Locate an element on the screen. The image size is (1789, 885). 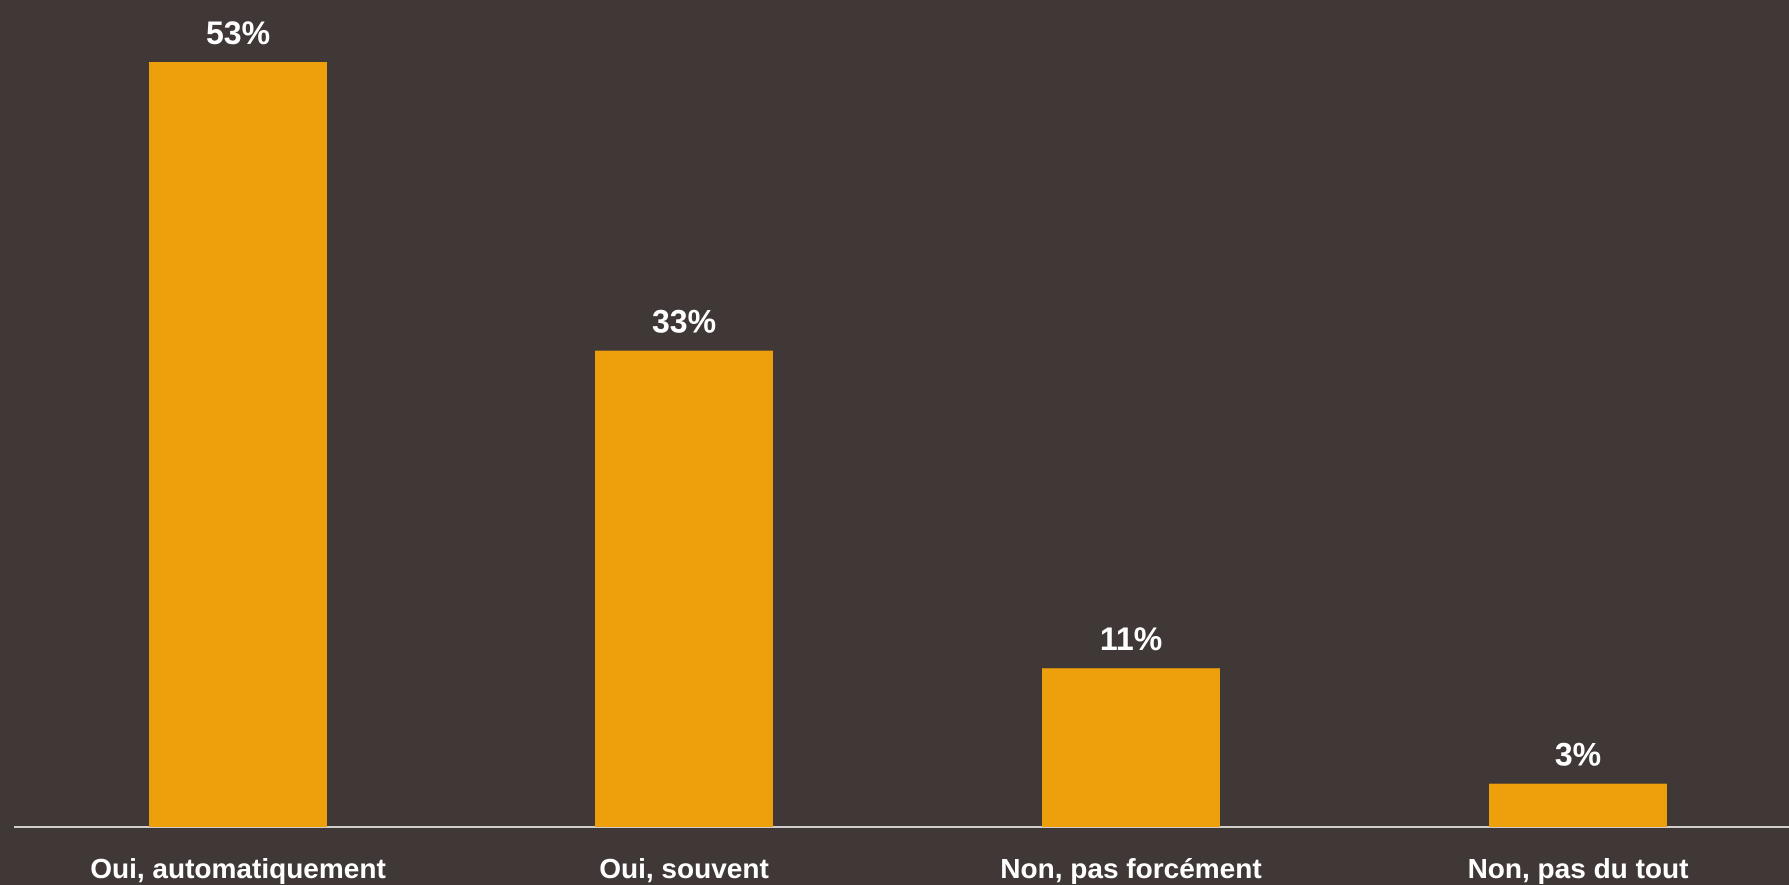
bar-non-pas-forcement is located at coordinates (1131, 747).